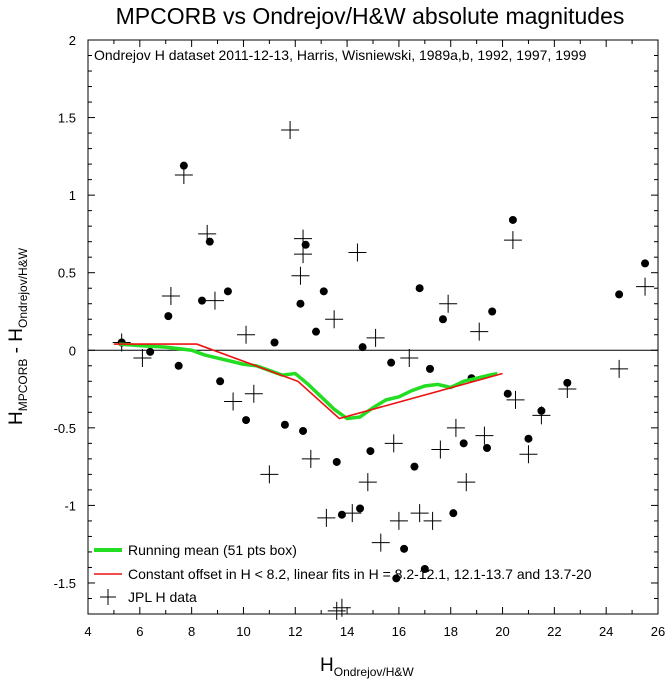  I want to click on x-axis-label: HOndrejov/H&W, so click(367, 667).